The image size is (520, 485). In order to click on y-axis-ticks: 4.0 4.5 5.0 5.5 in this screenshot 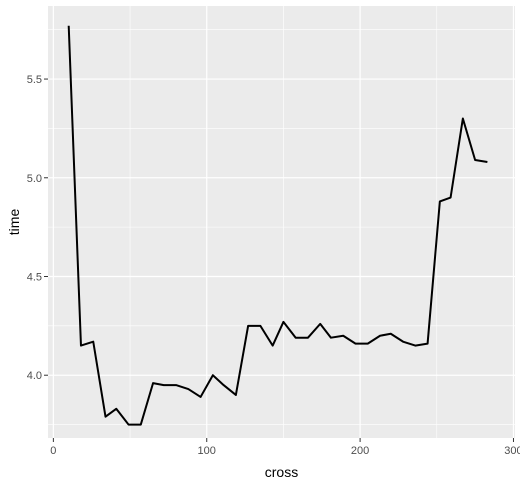, I will do `click(37, 228)`.